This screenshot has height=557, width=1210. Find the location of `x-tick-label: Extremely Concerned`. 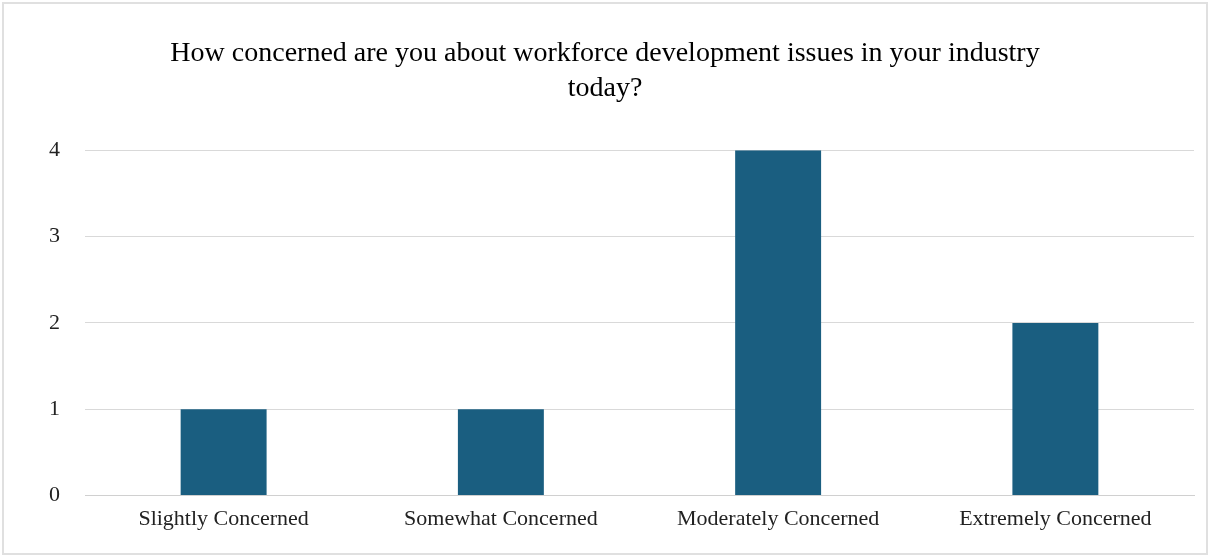

x-tick-label: Extremely Concerned is located at coordinates (1055, 517).